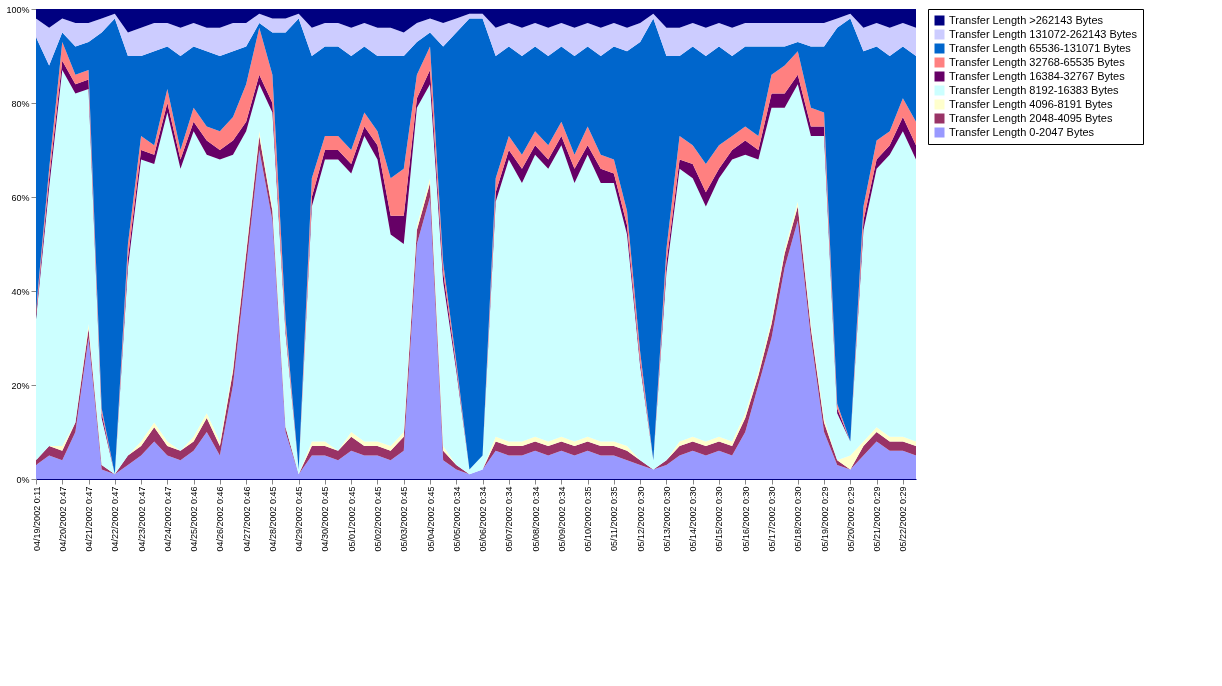  What do you see at coordinates (824, 519) in the screenshot?
I see `x-tick-label: 05/19/2002 0:29` at bounding box center [824, 519].